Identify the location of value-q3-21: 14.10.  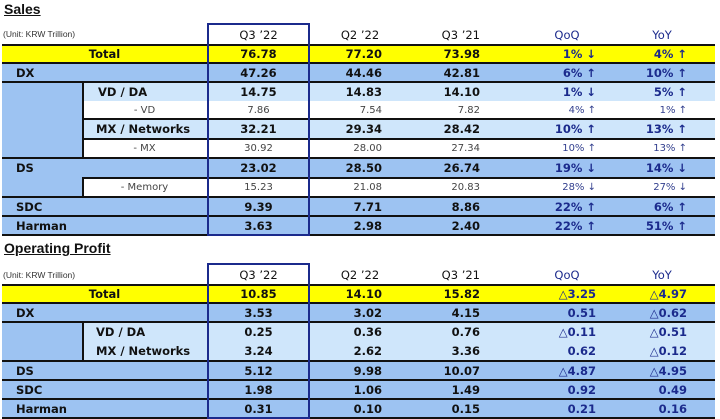
(461, 92).